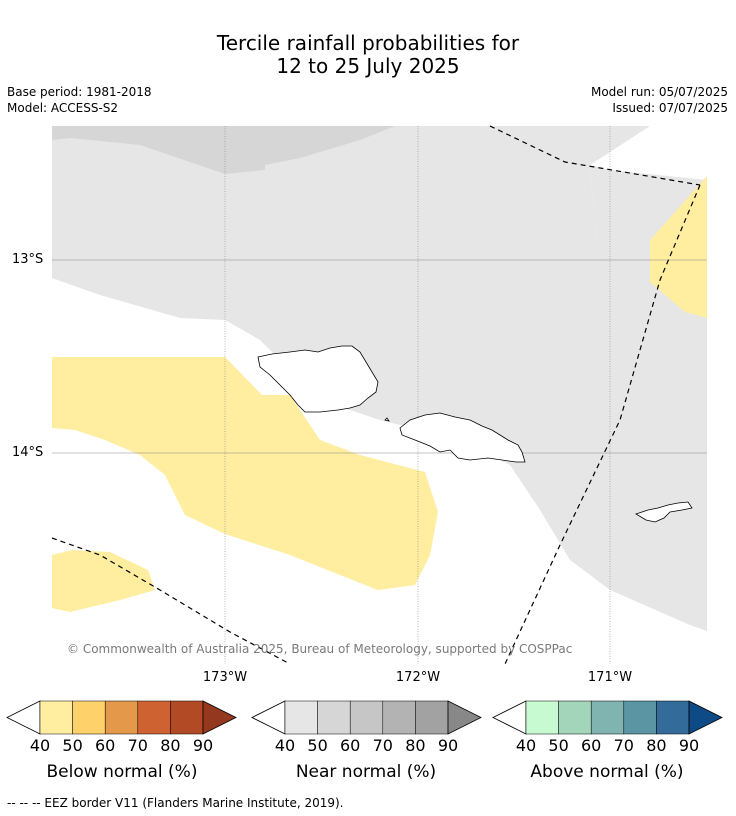 This screenshot has height=816, width=736. Describe the element at coordinates (387, 419) in the screenshot. I see `small-island` at that location.